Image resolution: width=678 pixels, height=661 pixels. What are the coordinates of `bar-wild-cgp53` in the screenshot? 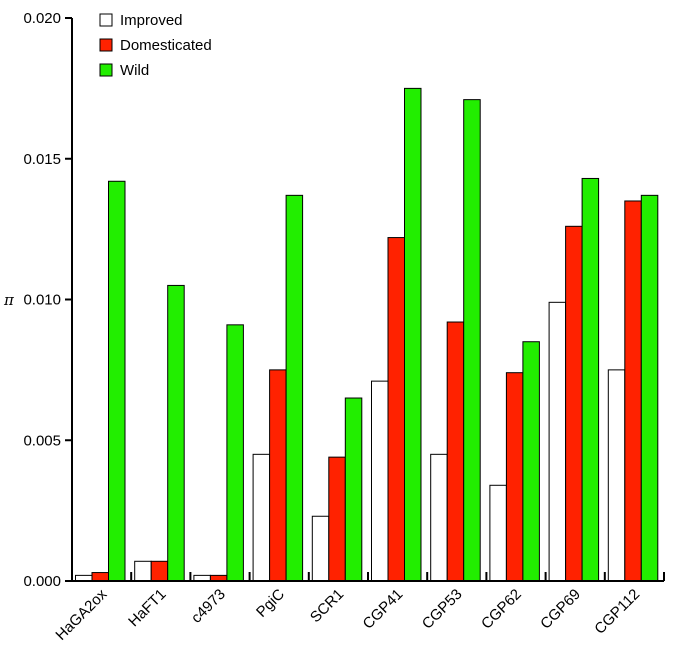 It's located at (472, 340).